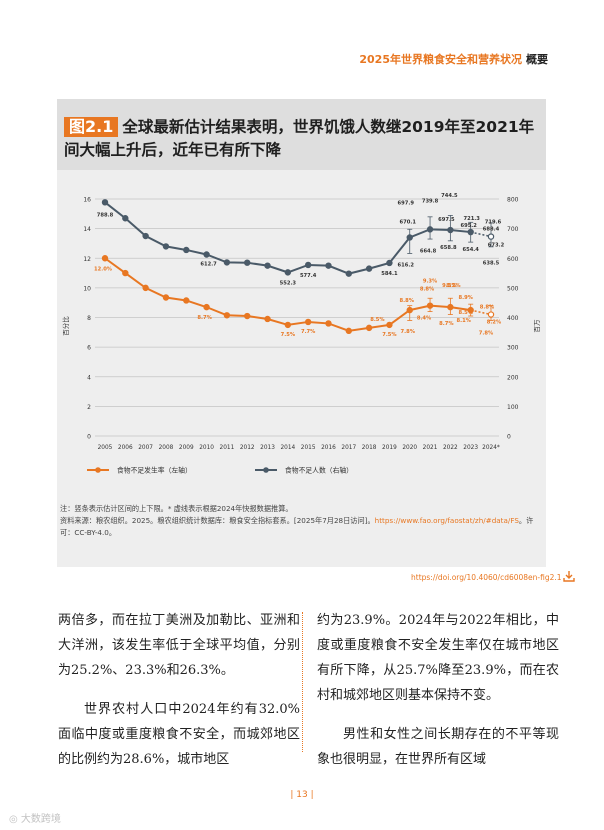 This screenshot has height=830, width=604. I want to click on data-label: 12.0%, so click(103, 269).